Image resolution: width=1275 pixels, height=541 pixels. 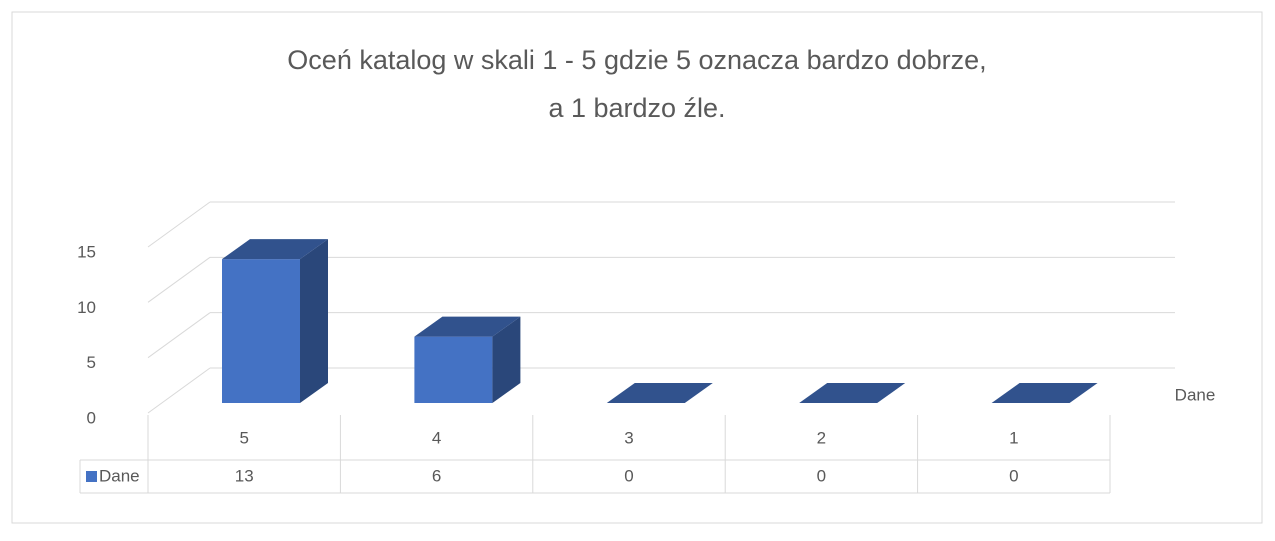 What do you see at coordinates (636, 108) in the screenshot?
I see `chart-title: a 1 bardzo źle.` at bounding box center [636, 108].